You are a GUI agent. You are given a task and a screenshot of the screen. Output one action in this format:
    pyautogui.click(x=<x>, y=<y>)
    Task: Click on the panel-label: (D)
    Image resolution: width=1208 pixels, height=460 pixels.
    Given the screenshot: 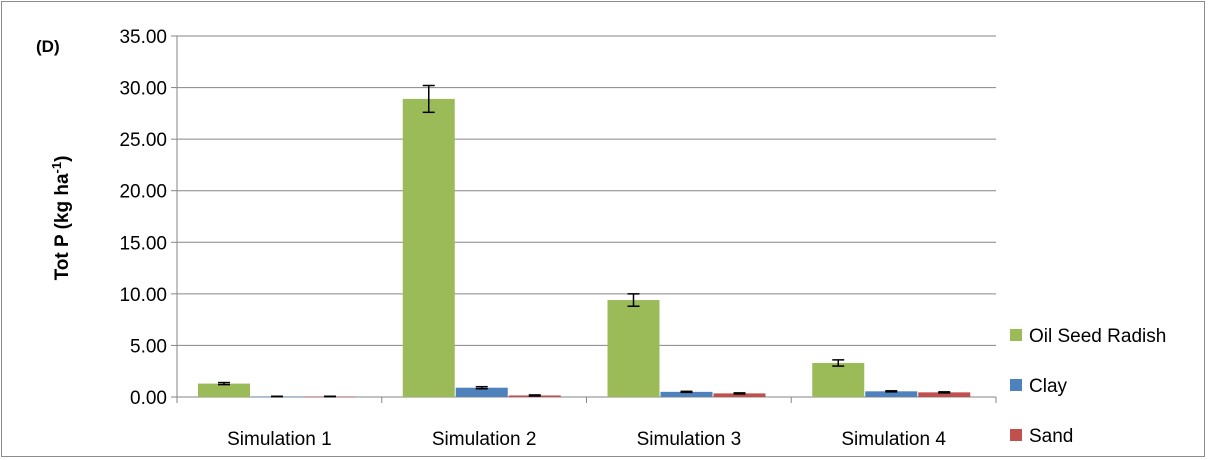 What is the action you would take?
    pyautogui.click(x=48, y=46)
    